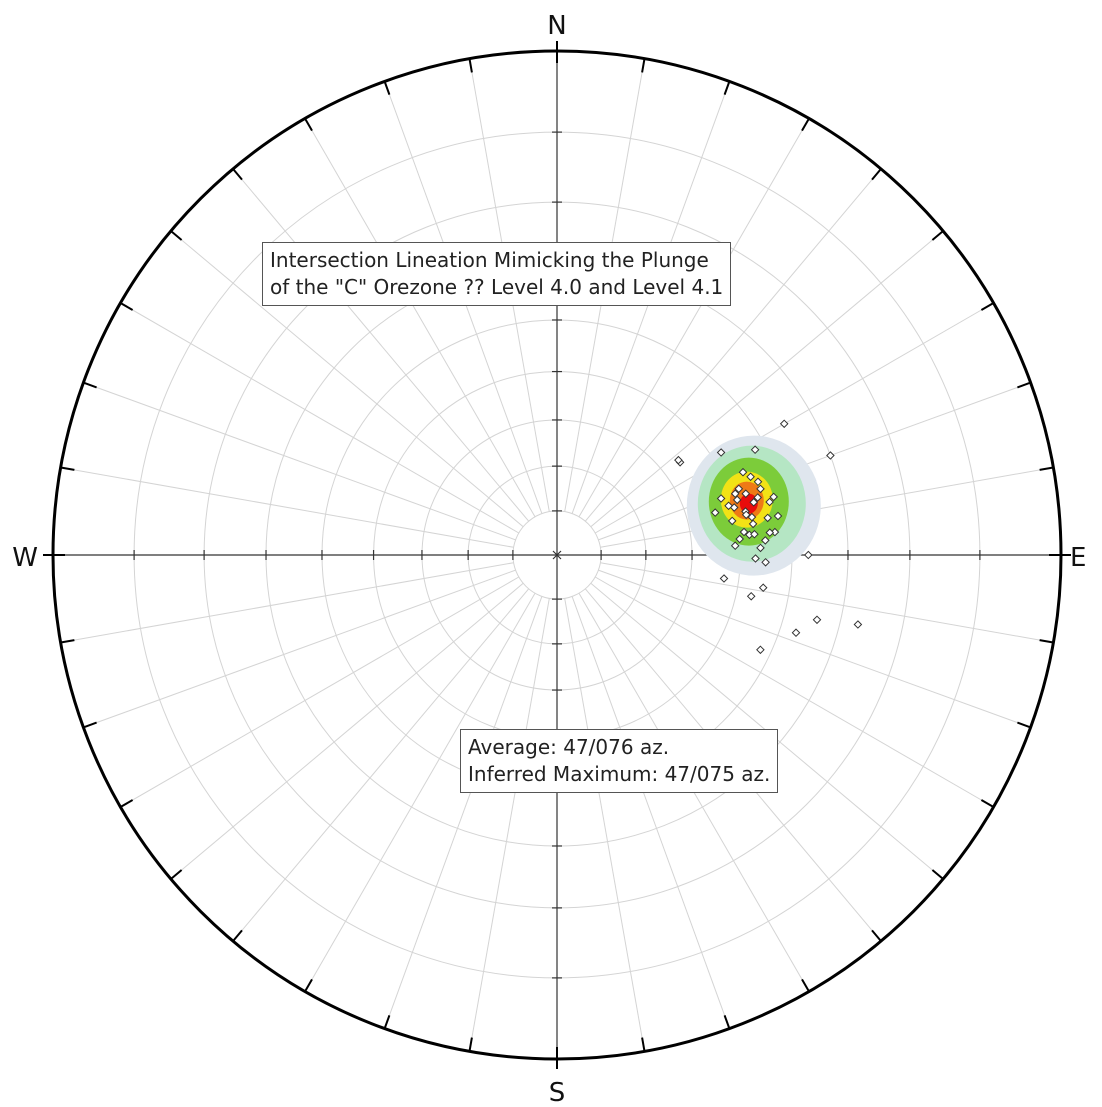 The width and height of the screenshot is (1102, 1107). I want to click on east-label: E, so click(1078, 558).